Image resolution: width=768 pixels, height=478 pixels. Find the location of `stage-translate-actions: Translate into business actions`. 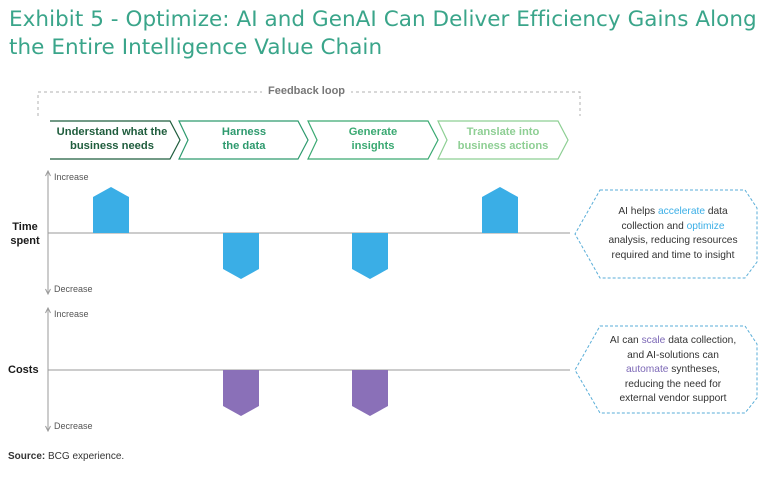

stage-translate-actions: Translate into business actions is located at coordinates (503, 139).